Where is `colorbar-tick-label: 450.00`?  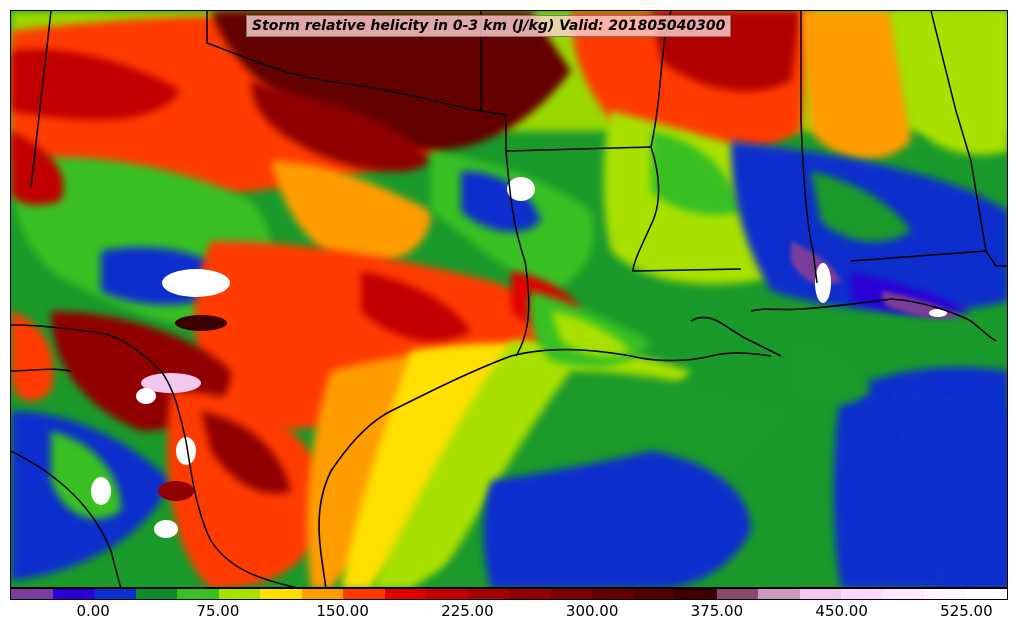
colorbar-tick-label: 450.00 is located at coordinates (841, 611).